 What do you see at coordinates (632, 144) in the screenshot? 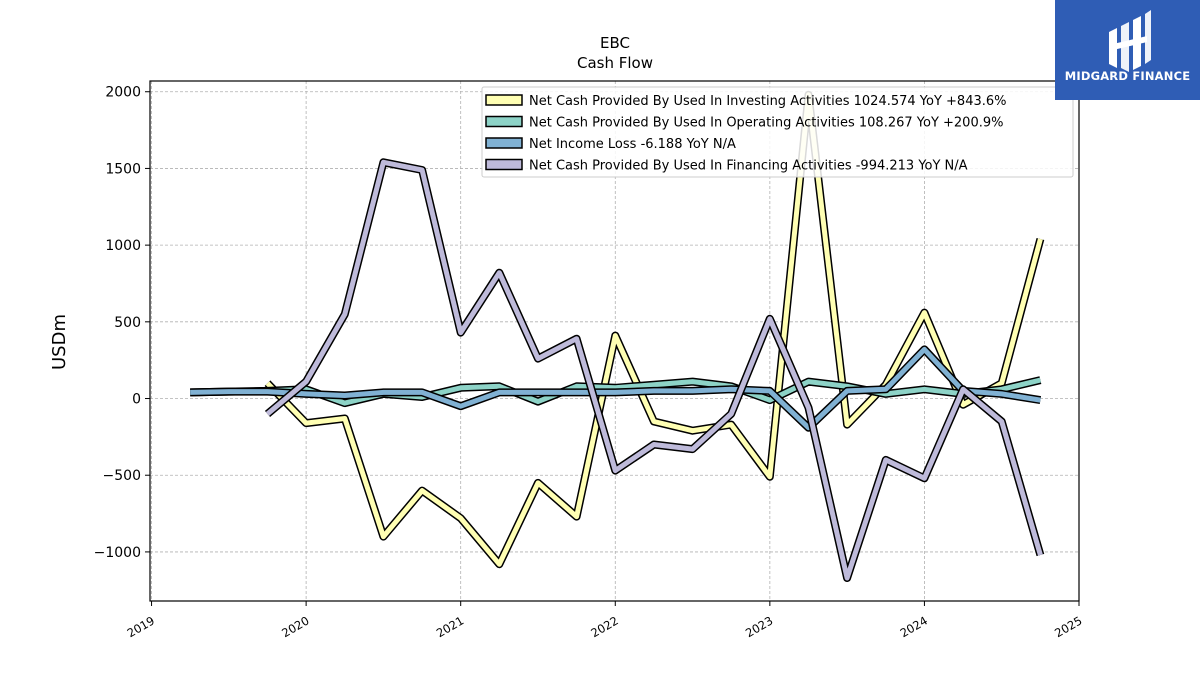
I see `legend-label: Net Income Loss -6.188 YoY N/A` at bounding box center [632, 144].